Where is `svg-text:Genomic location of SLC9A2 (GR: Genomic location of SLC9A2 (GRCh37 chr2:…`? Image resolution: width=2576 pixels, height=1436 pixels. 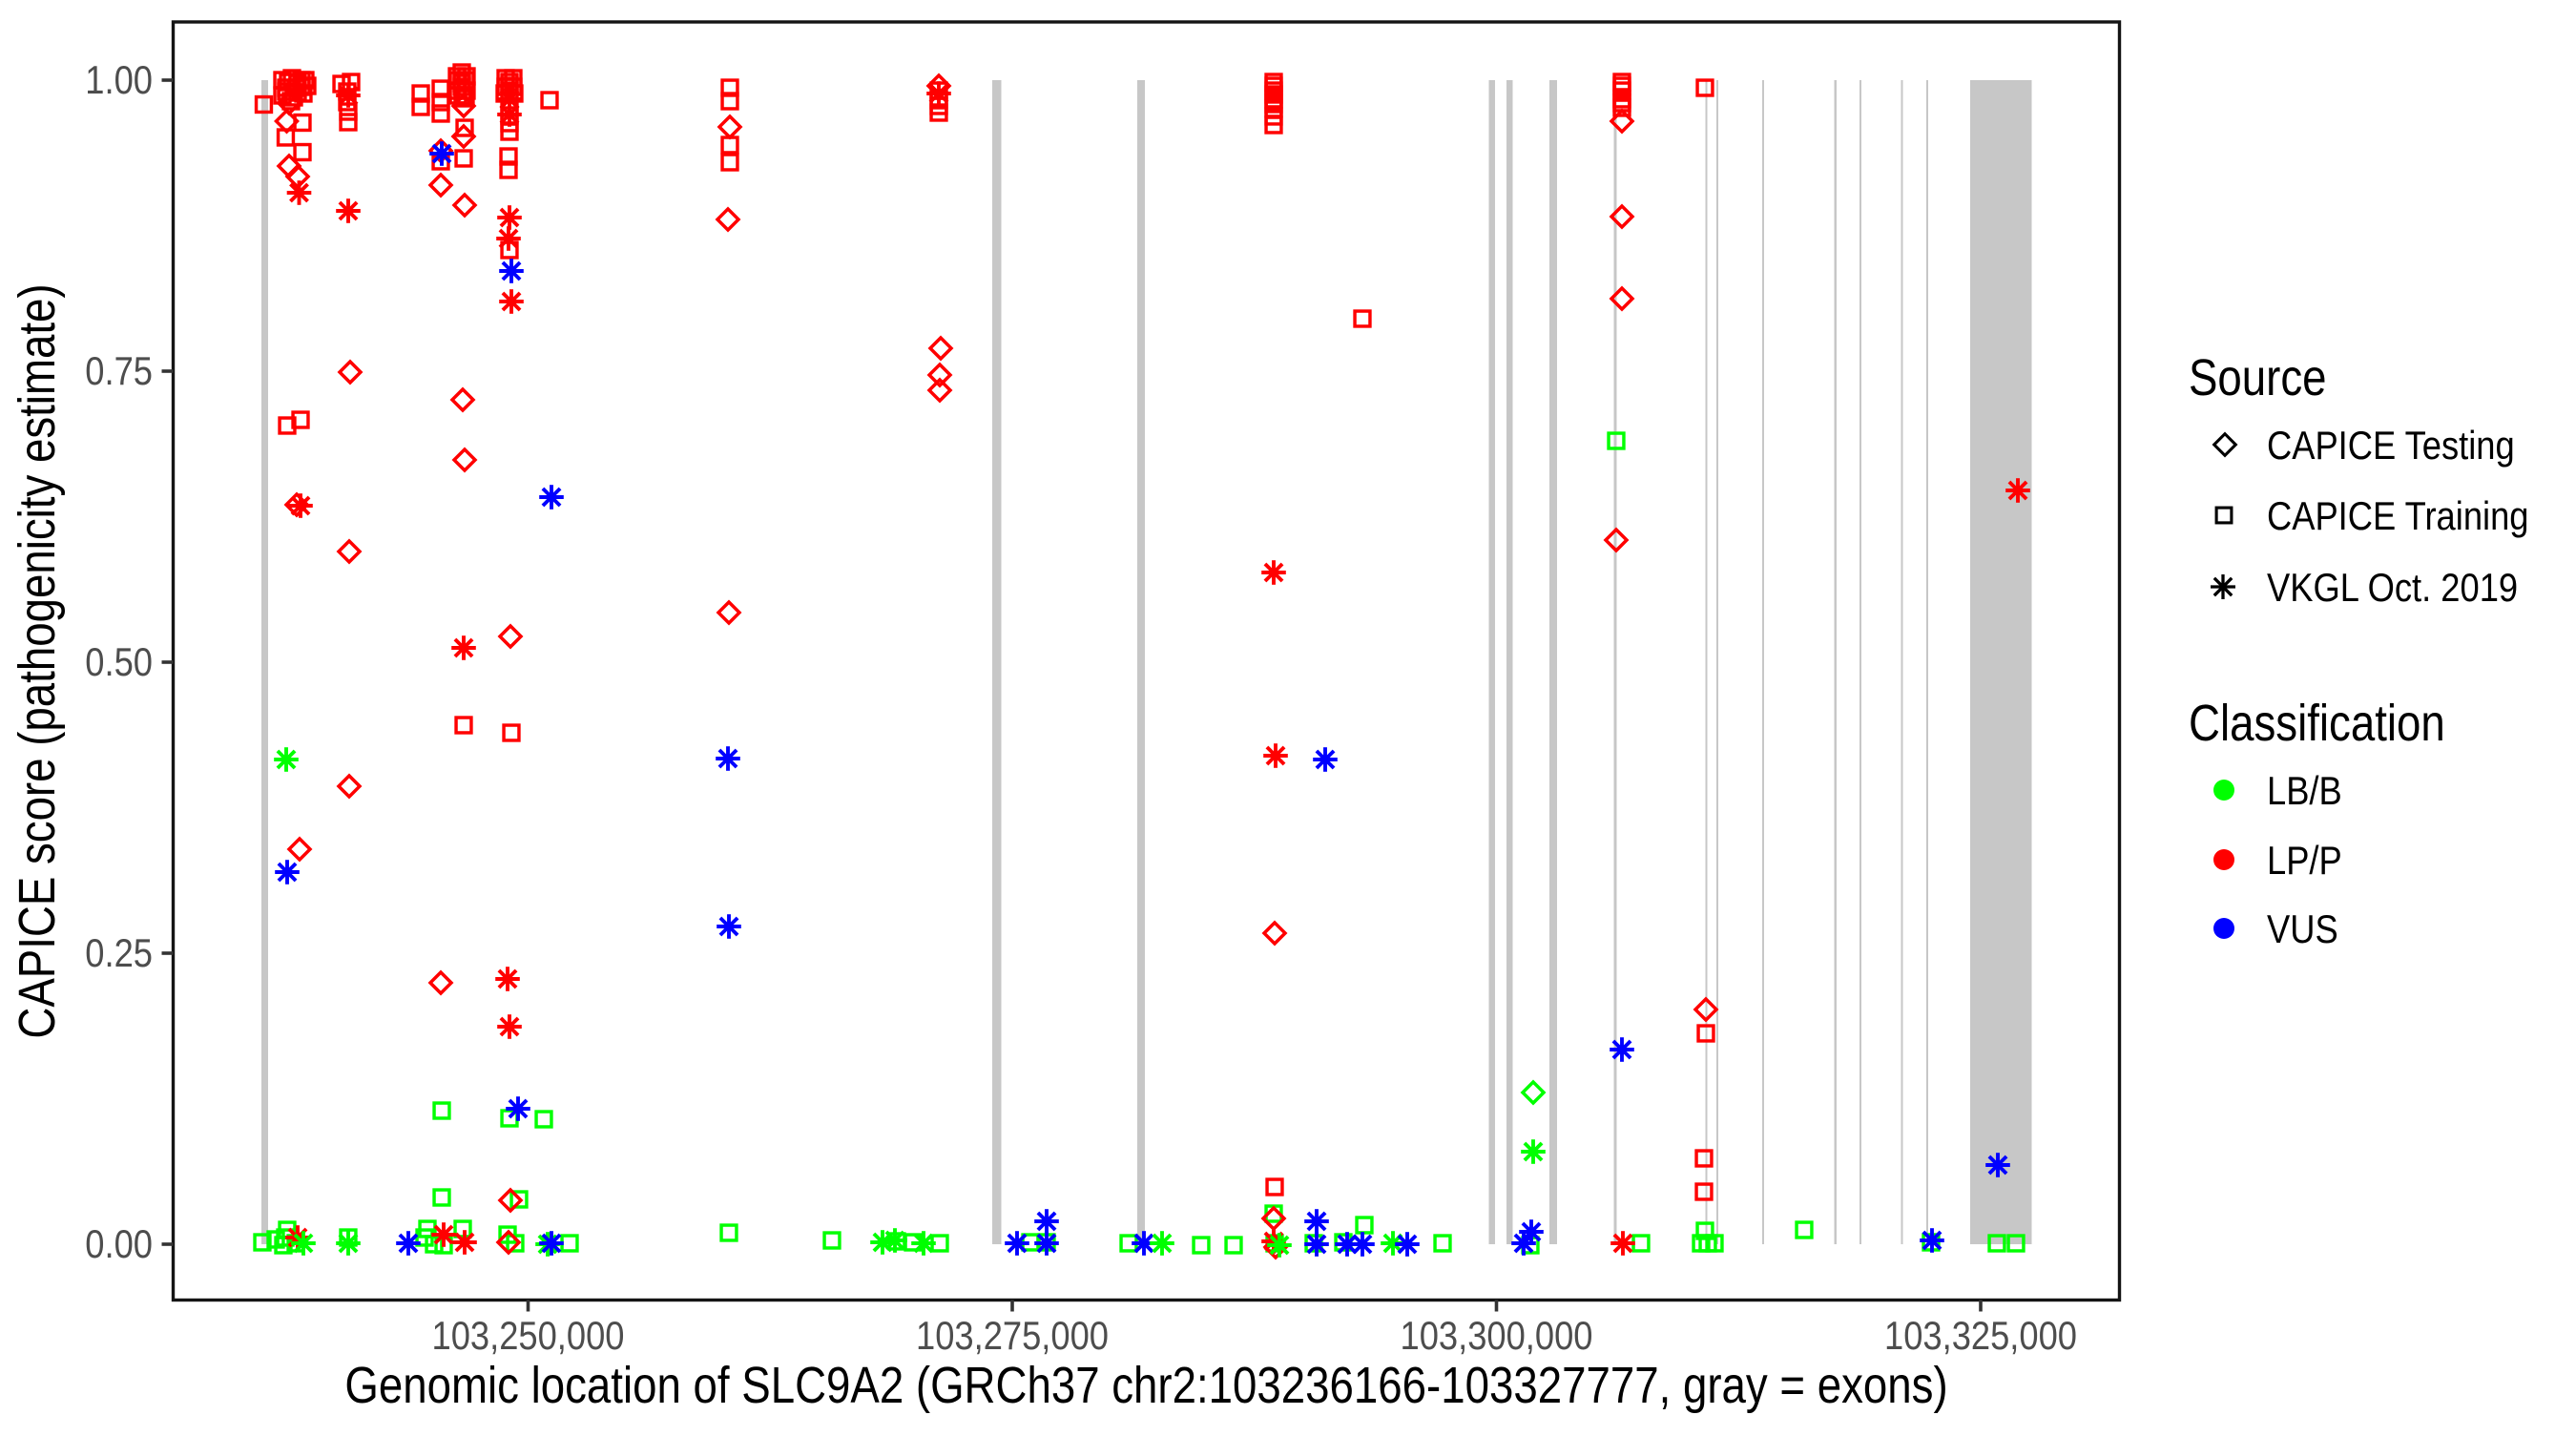
svg-text:Genomic location of SLC9A2 (GR: Genomic location of SLC9A2 (GRCh37 chr2:… is located at coordinates (1145, 1384).